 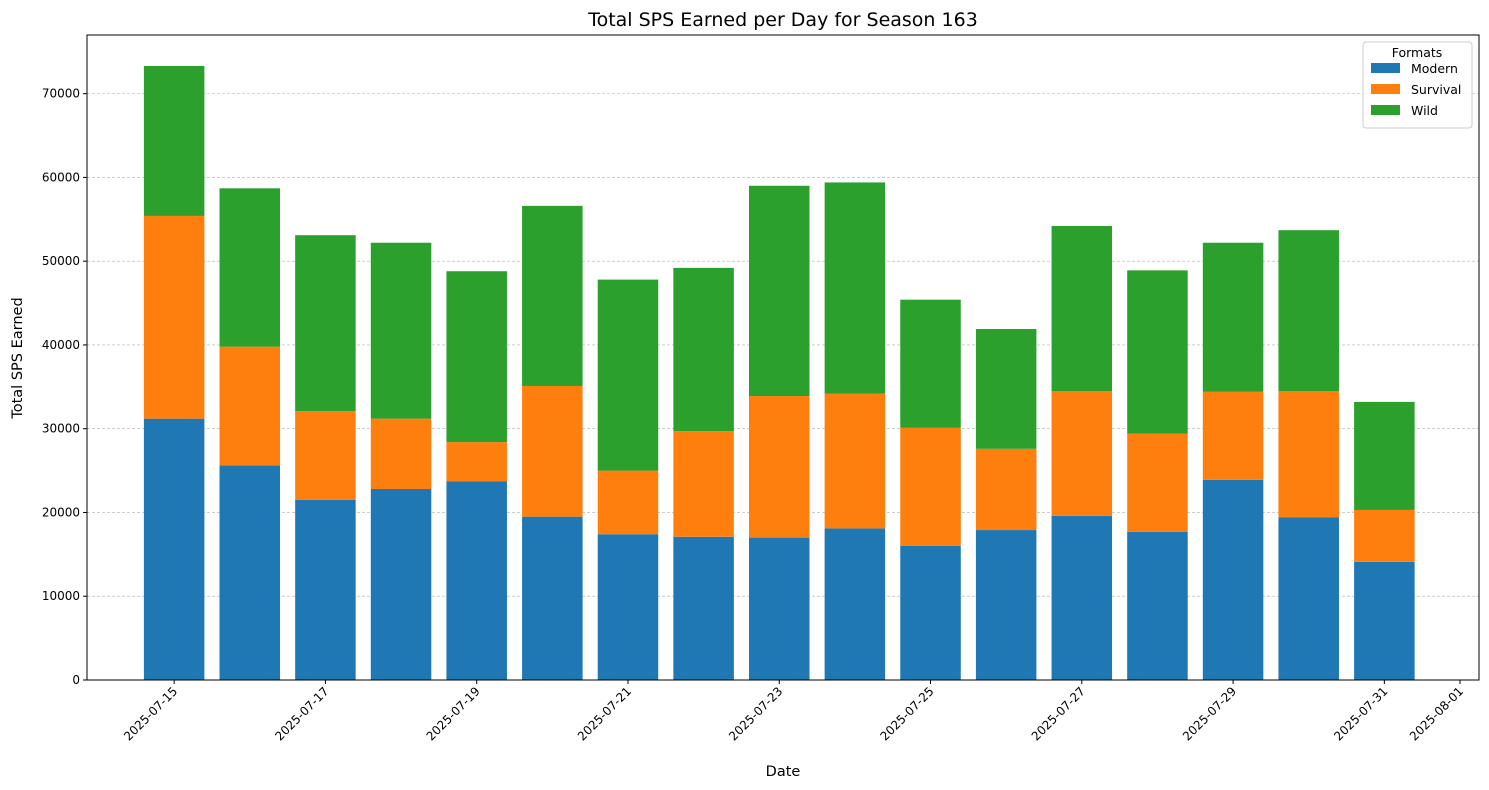 What do you see at coordinates (76, 680) in the screenshot?
I see `y-tick-label: 0` at bounding box center [76, 680].